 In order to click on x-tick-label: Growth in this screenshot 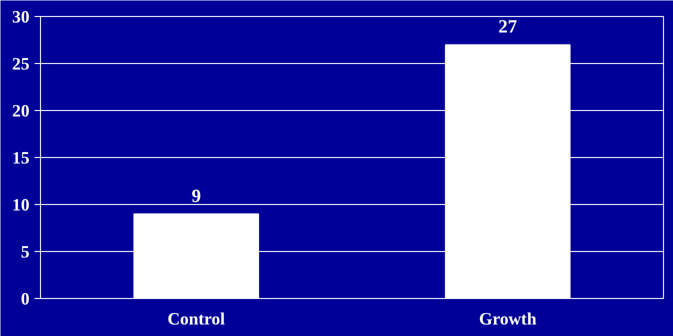, I will do `click(508, 319)`.